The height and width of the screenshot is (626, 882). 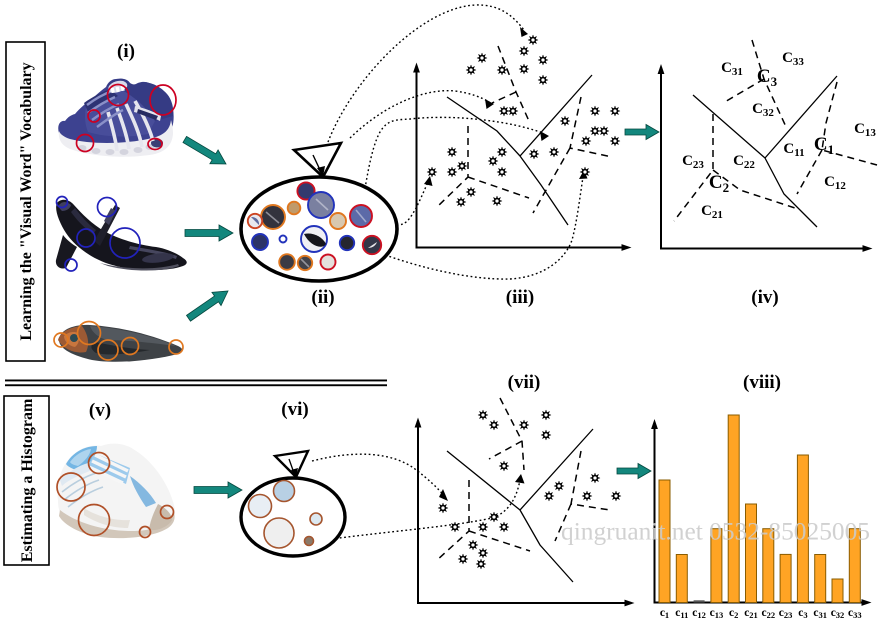 I want to click on svg-text: (i), so click(x=126, y=51).